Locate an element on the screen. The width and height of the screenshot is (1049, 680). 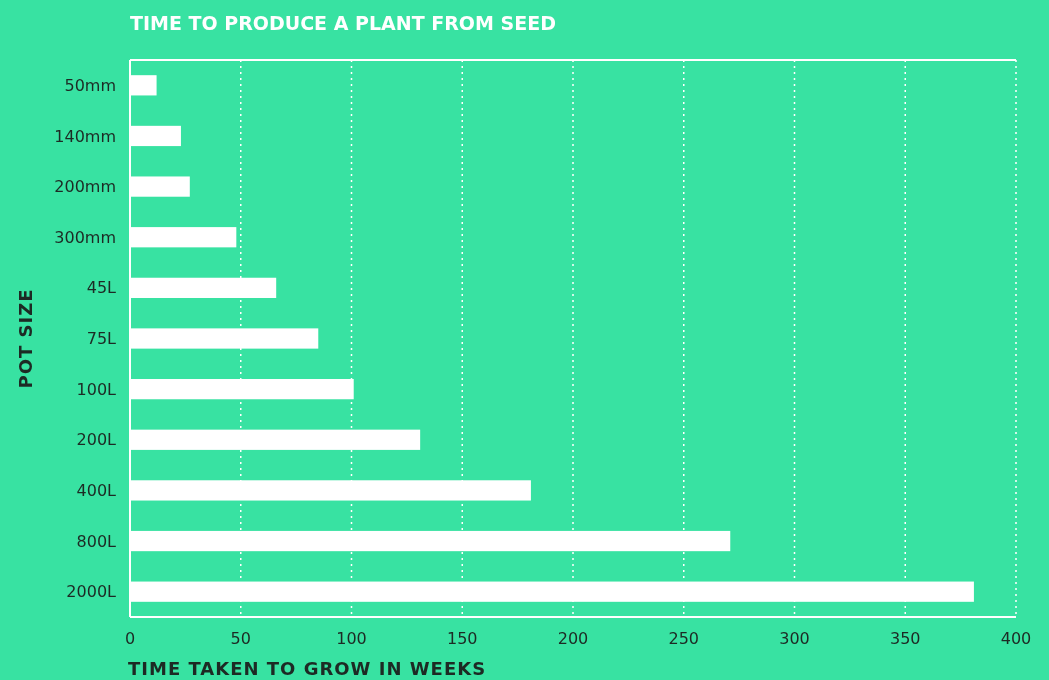
y-tick-label: 2000L is located at coordinates (91, 592).